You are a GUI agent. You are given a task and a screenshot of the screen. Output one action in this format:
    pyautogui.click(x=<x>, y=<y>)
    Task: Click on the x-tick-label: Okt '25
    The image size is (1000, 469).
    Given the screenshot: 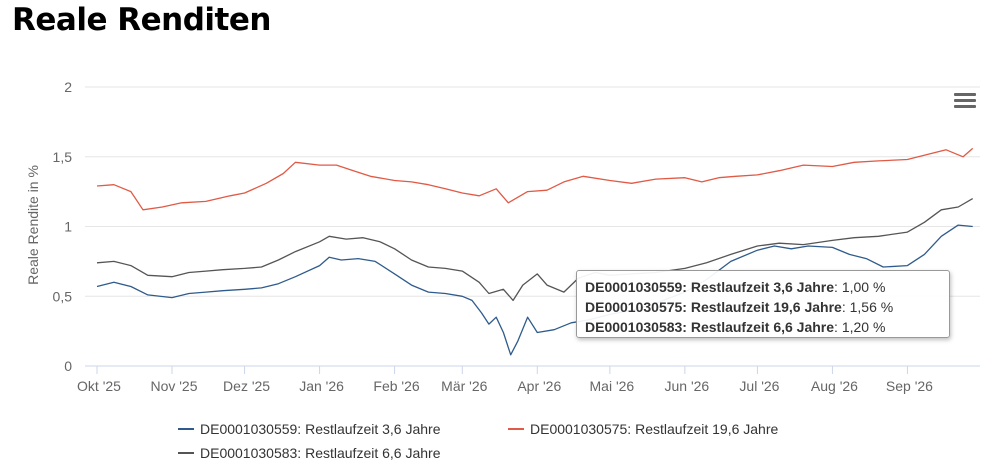 What is the action you would take?
    pyautogui.click(x=99, y=386)
    